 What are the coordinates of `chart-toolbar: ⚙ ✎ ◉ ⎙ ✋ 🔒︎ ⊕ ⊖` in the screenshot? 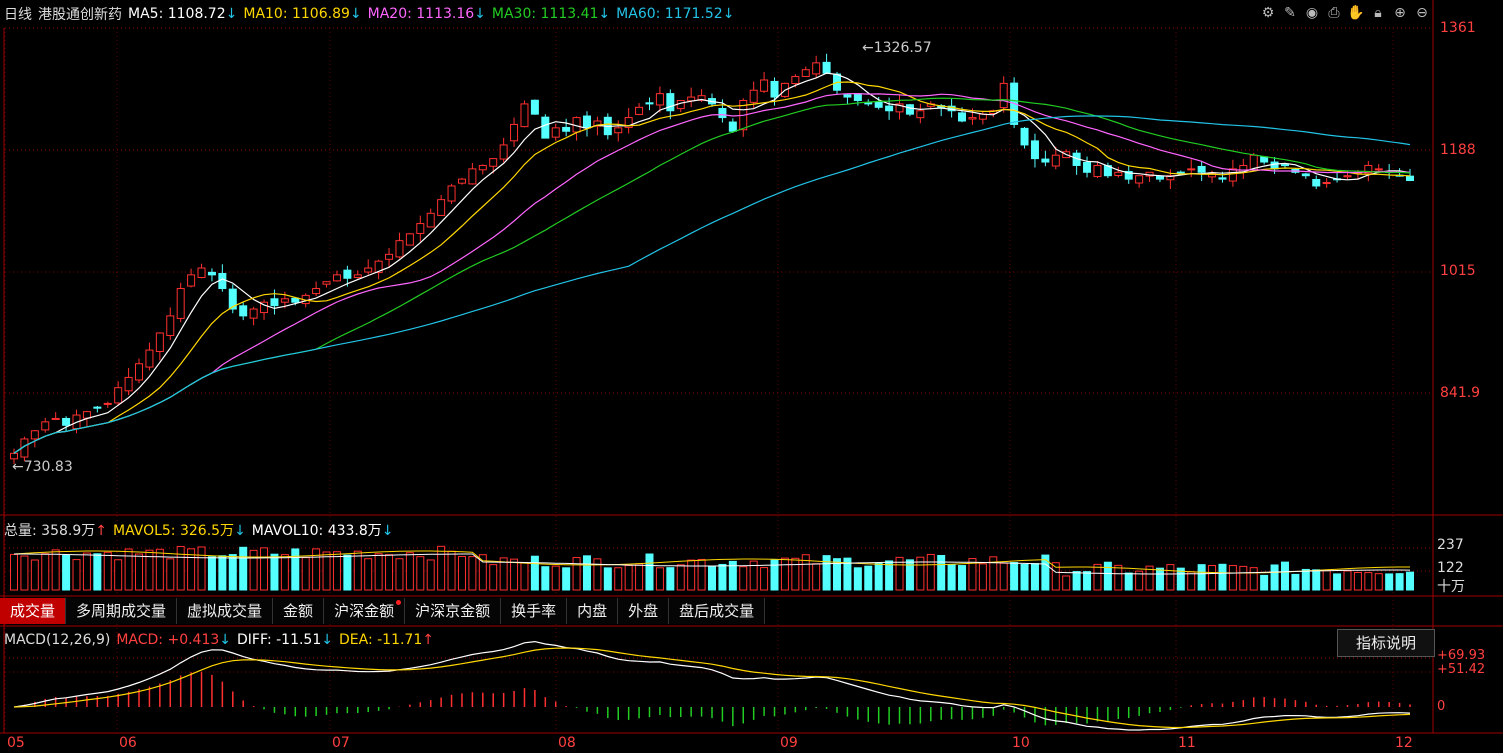 It's located at (1345, 13).